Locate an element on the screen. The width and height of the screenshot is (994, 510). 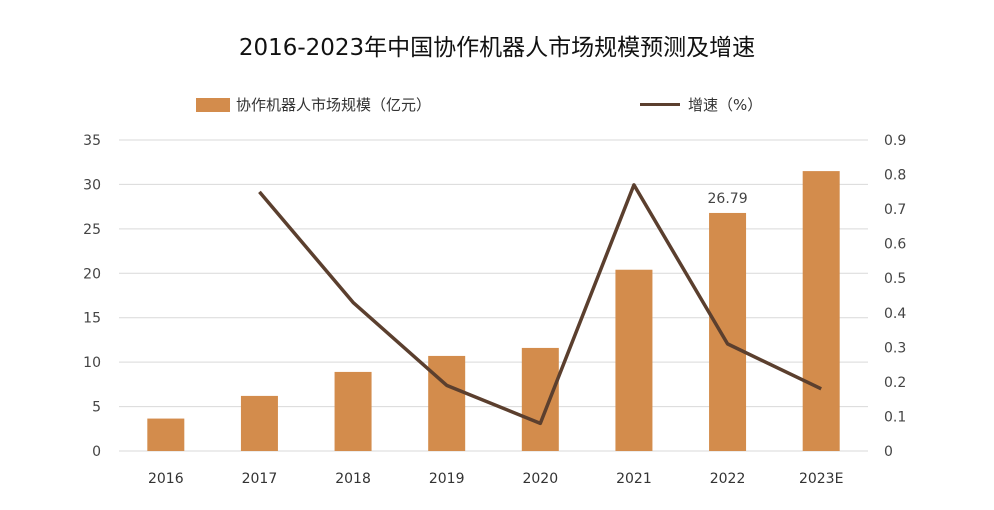
left-tick-label: 15 is located at coordinates (92, 319).